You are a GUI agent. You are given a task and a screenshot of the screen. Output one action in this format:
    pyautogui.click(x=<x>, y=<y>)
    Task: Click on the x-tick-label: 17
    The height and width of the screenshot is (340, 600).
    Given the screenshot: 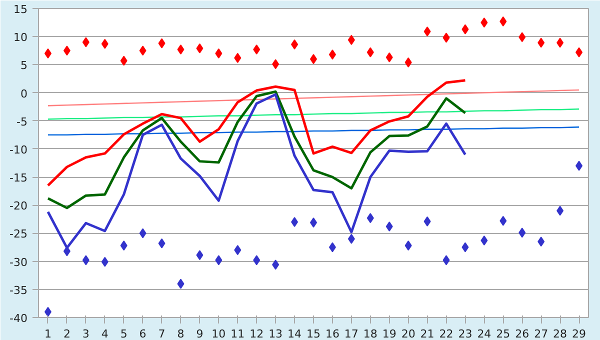 What is the action you would take?
    pyautogui.click(x=351, y=334)
    